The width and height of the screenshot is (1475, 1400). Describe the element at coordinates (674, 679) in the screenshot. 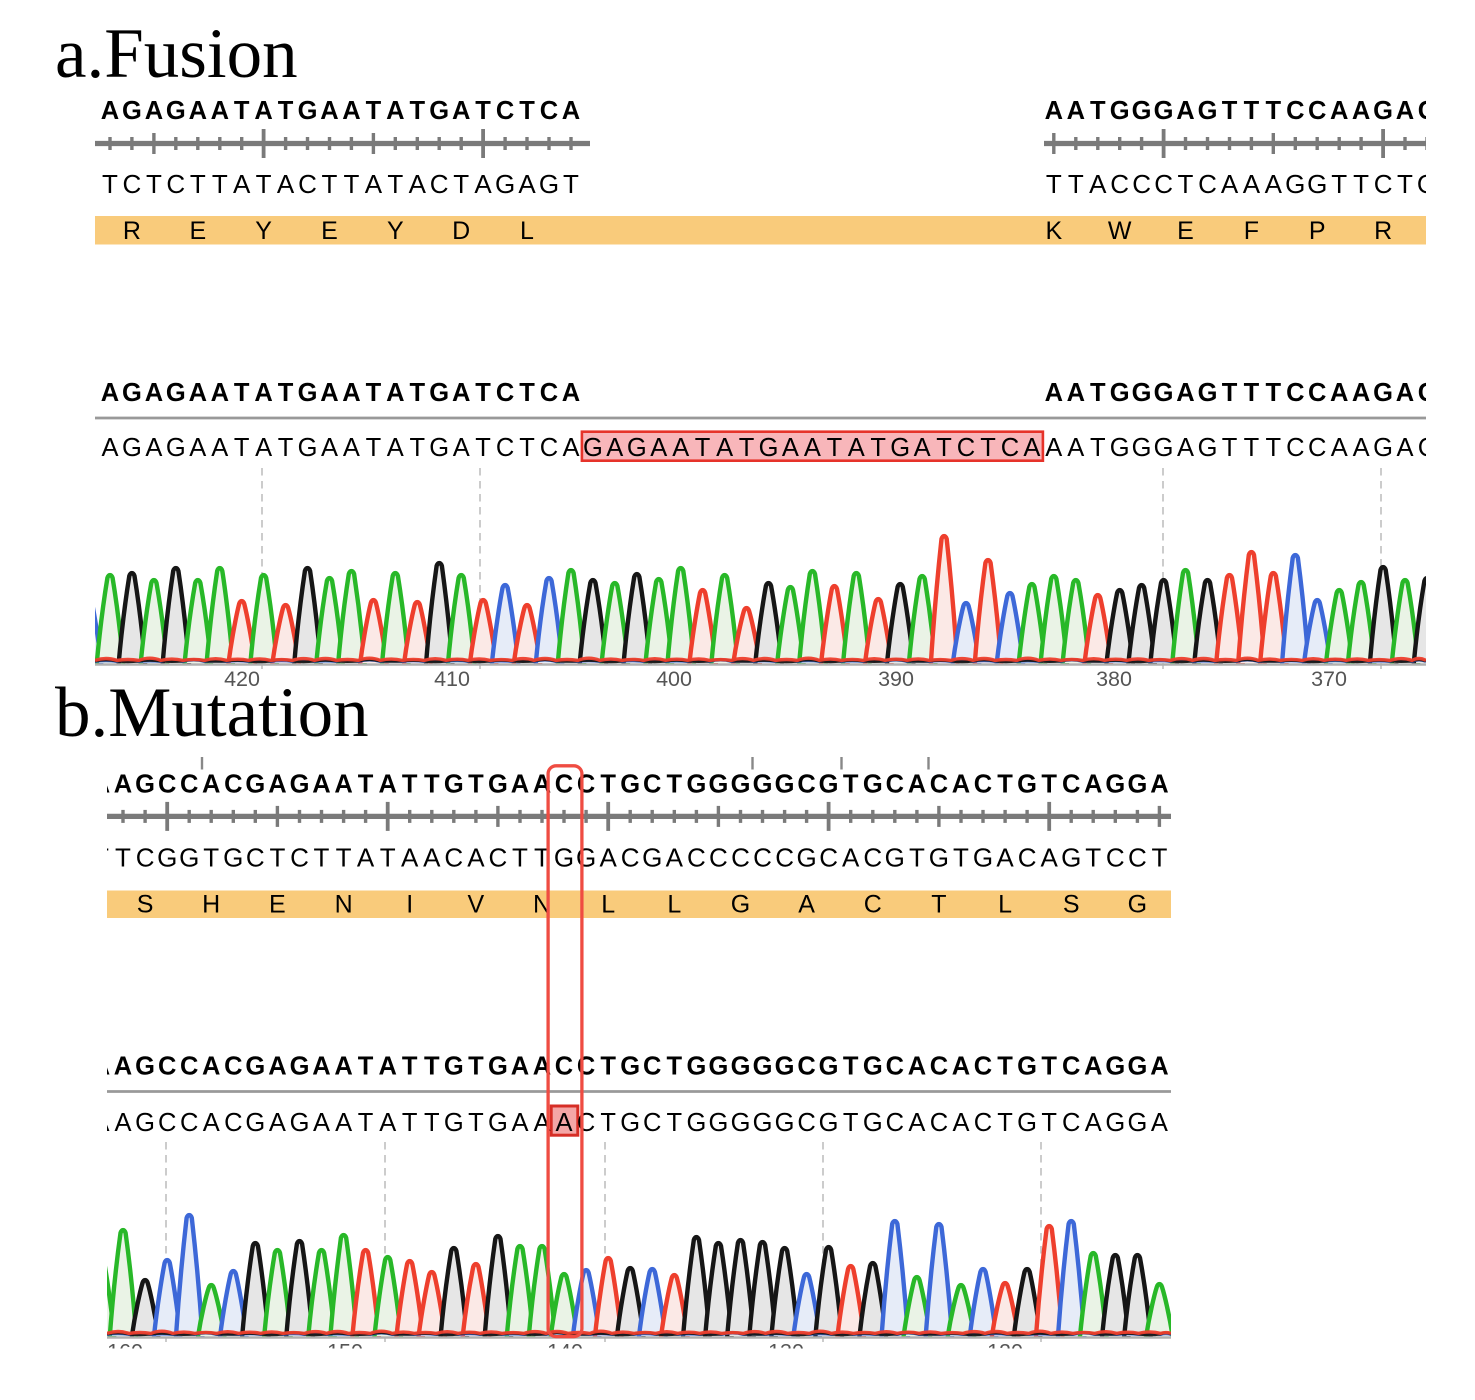

I see `svg-text: 400` at that location.